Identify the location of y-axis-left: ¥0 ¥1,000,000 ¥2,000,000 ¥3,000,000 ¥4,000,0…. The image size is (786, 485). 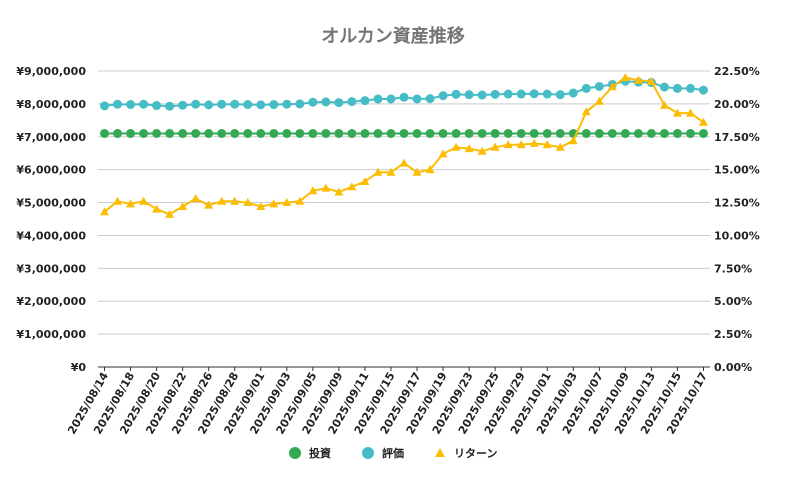
(51, 219).